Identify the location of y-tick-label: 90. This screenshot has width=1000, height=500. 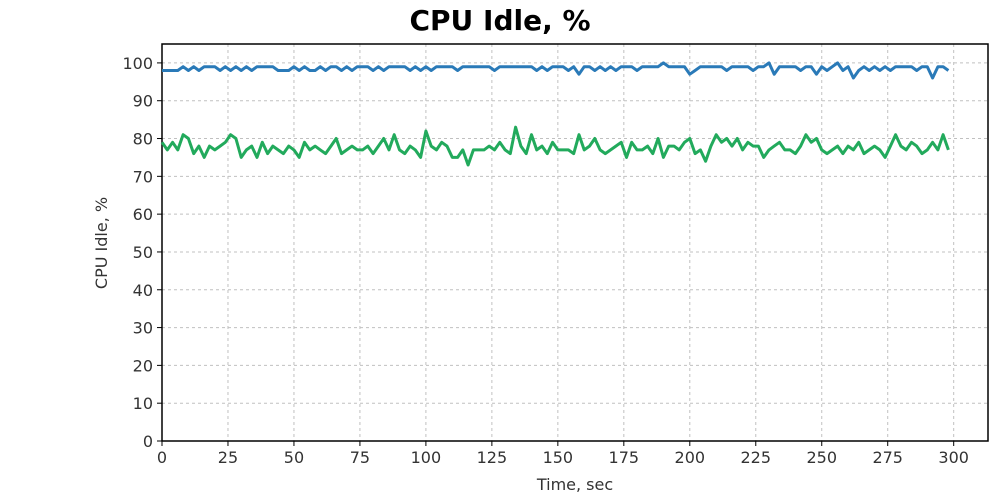
(143, 101).